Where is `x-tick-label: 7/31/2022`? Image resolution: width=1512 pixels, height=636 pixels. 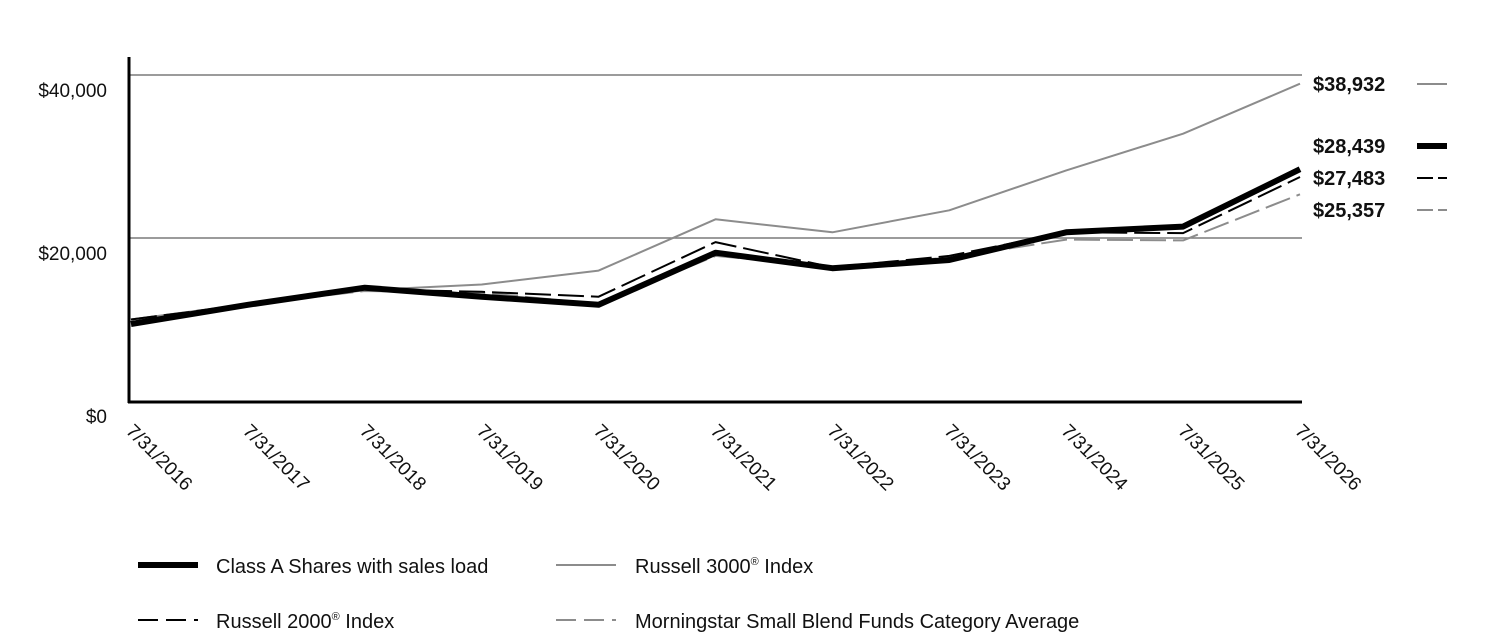
x-tick-label: 7/31/2022 is located at coordinates (860, 458).